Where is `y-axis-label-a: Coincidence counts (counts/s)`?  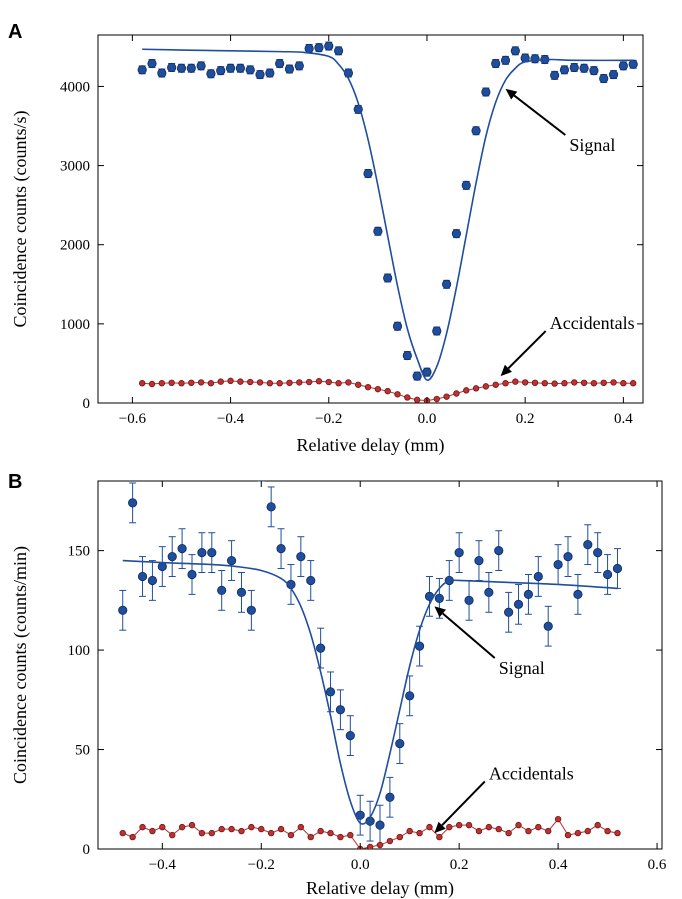
y-axis-label-a: Coincidence counts (counts/s) is located at coordinates (20, 219).